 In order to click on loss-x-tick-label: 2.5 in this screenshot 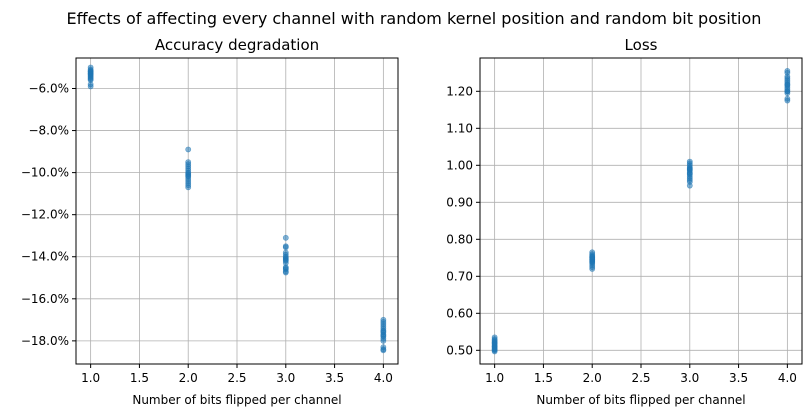, I will do `click(640, 378)`.